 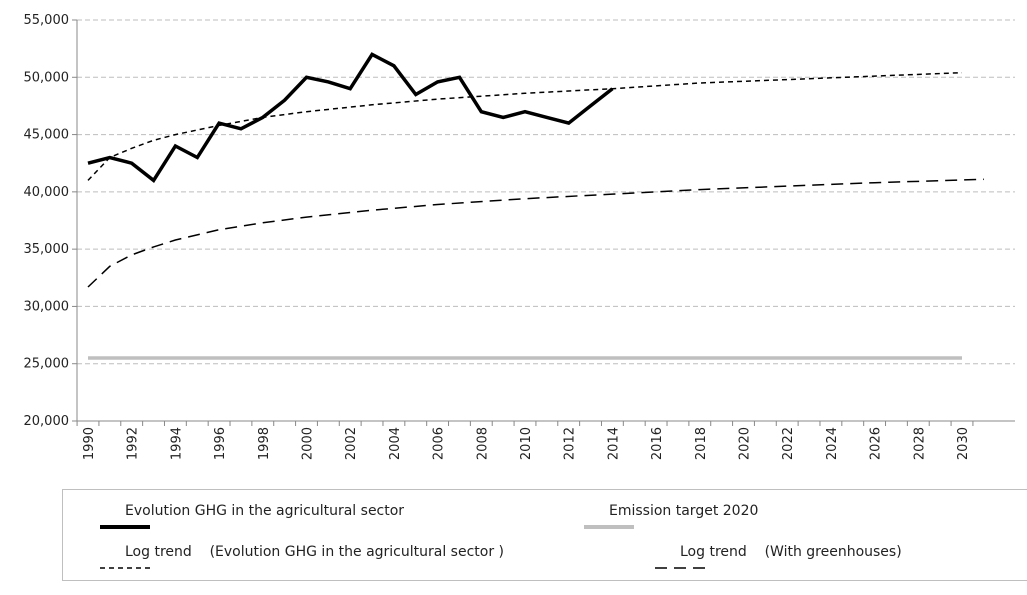 What do you see at coordinates (176, 443) in the screenshot?
I see `x-tick-label: 1994` at bounding box center [176, 443].